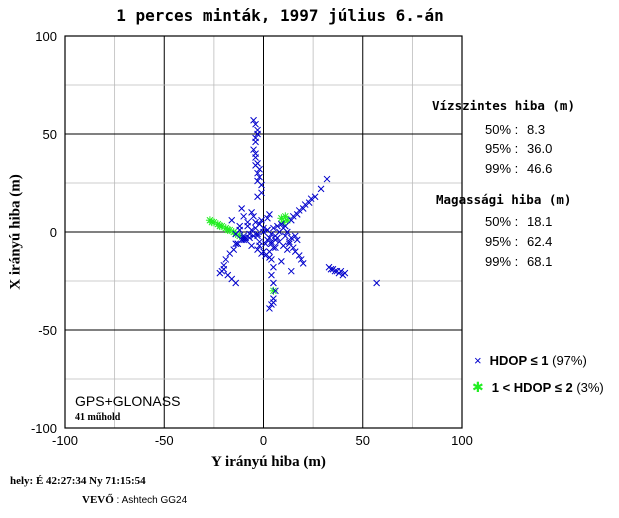  Describe the element at coordinates (135, 500) in the screenshot. I see `receiver-footer: VEVŐ : Ashtech GG24` at that location.